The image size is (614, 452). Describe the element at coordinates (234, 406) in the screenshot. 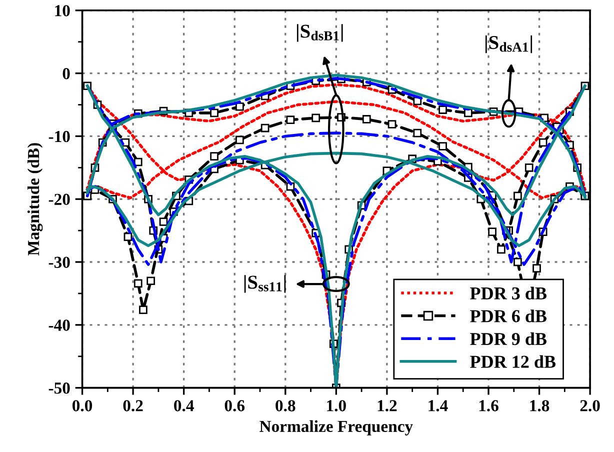

I see `x-tick-label: 0.6` at that location.